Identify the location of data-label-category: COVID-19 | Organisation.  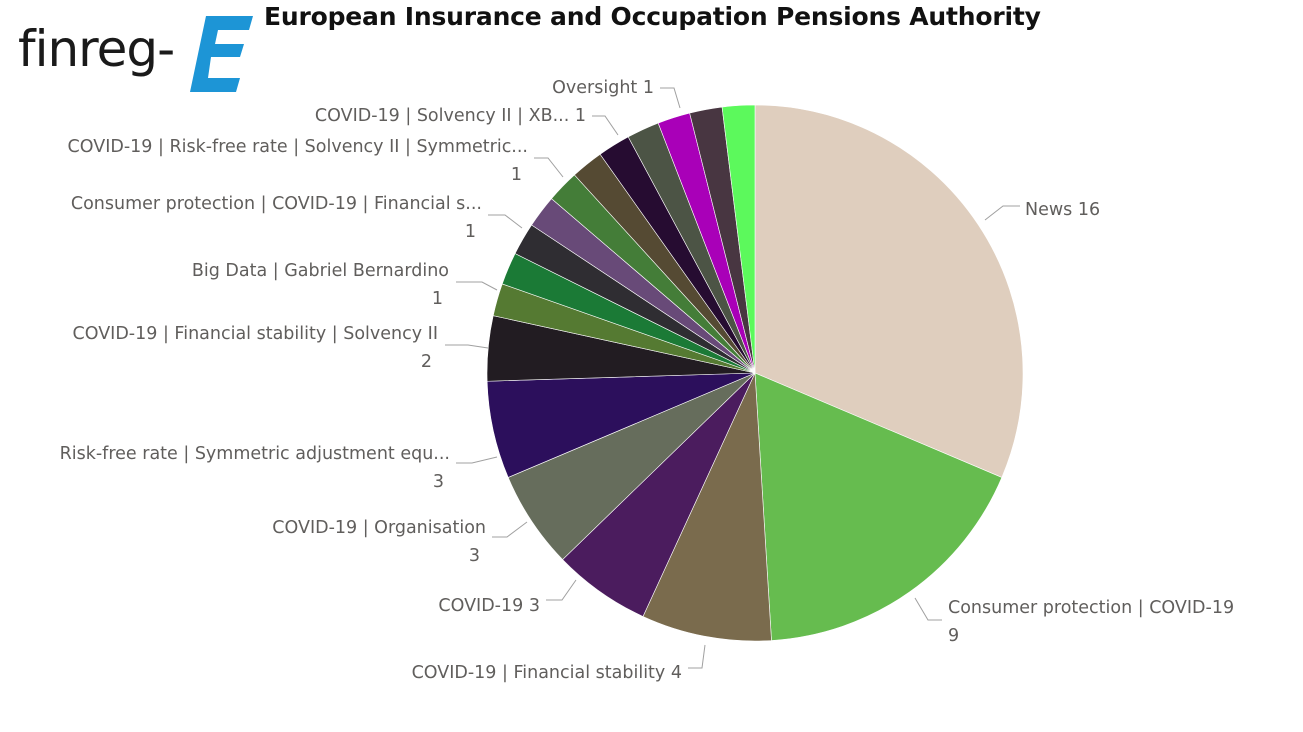
(379, 528).